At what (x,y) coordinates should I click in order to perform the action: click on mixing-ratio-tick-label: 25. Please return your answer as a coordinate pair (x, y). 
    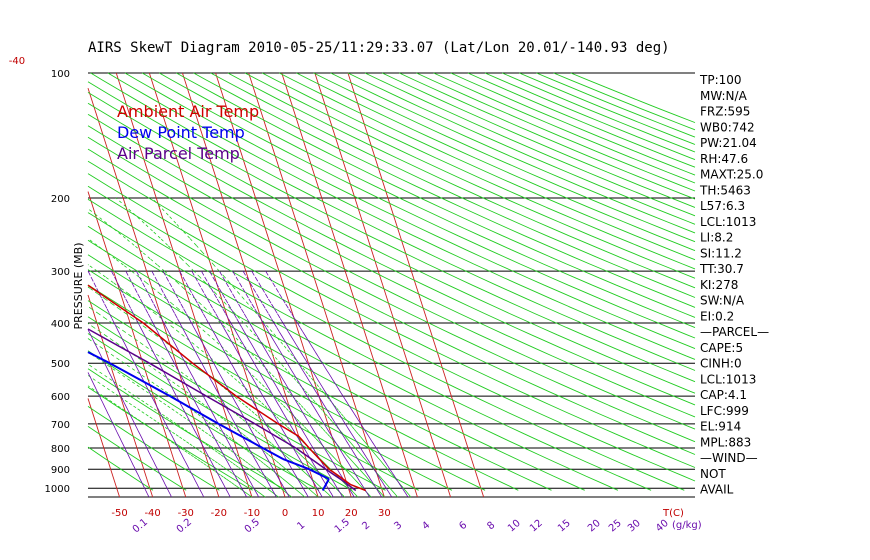
    Looking at the image, I should click on (615, 526).